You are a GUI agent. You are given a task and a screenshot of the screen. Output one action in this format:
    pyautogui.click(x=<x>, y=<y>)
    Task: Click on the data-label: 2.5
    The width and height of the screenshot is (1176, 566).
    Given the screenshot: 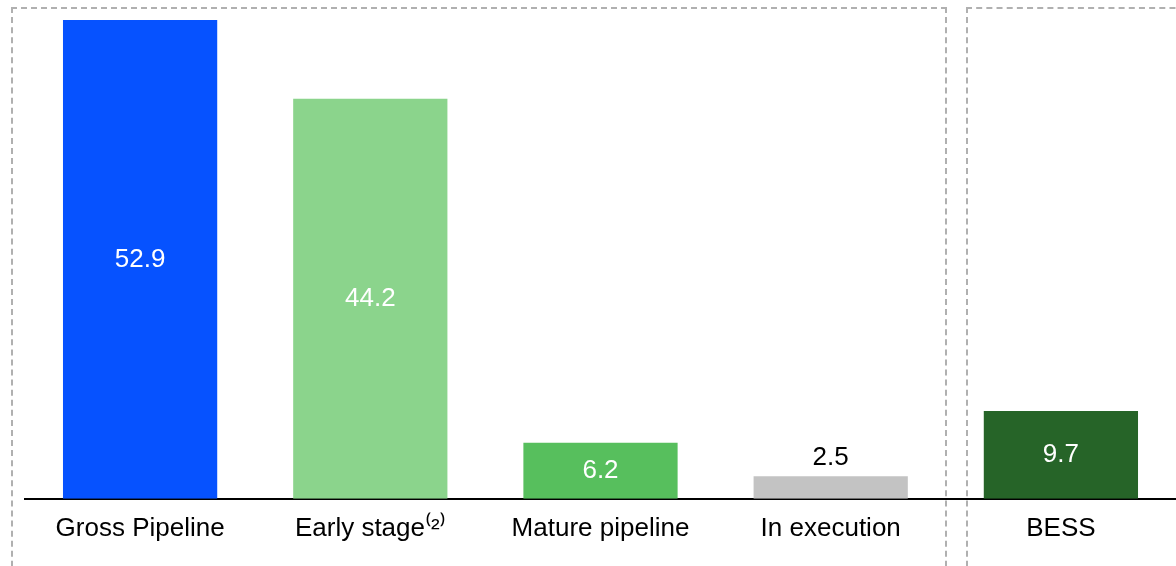 What is the action you would take?
    pyautogui.click(x=830, y=456)
    